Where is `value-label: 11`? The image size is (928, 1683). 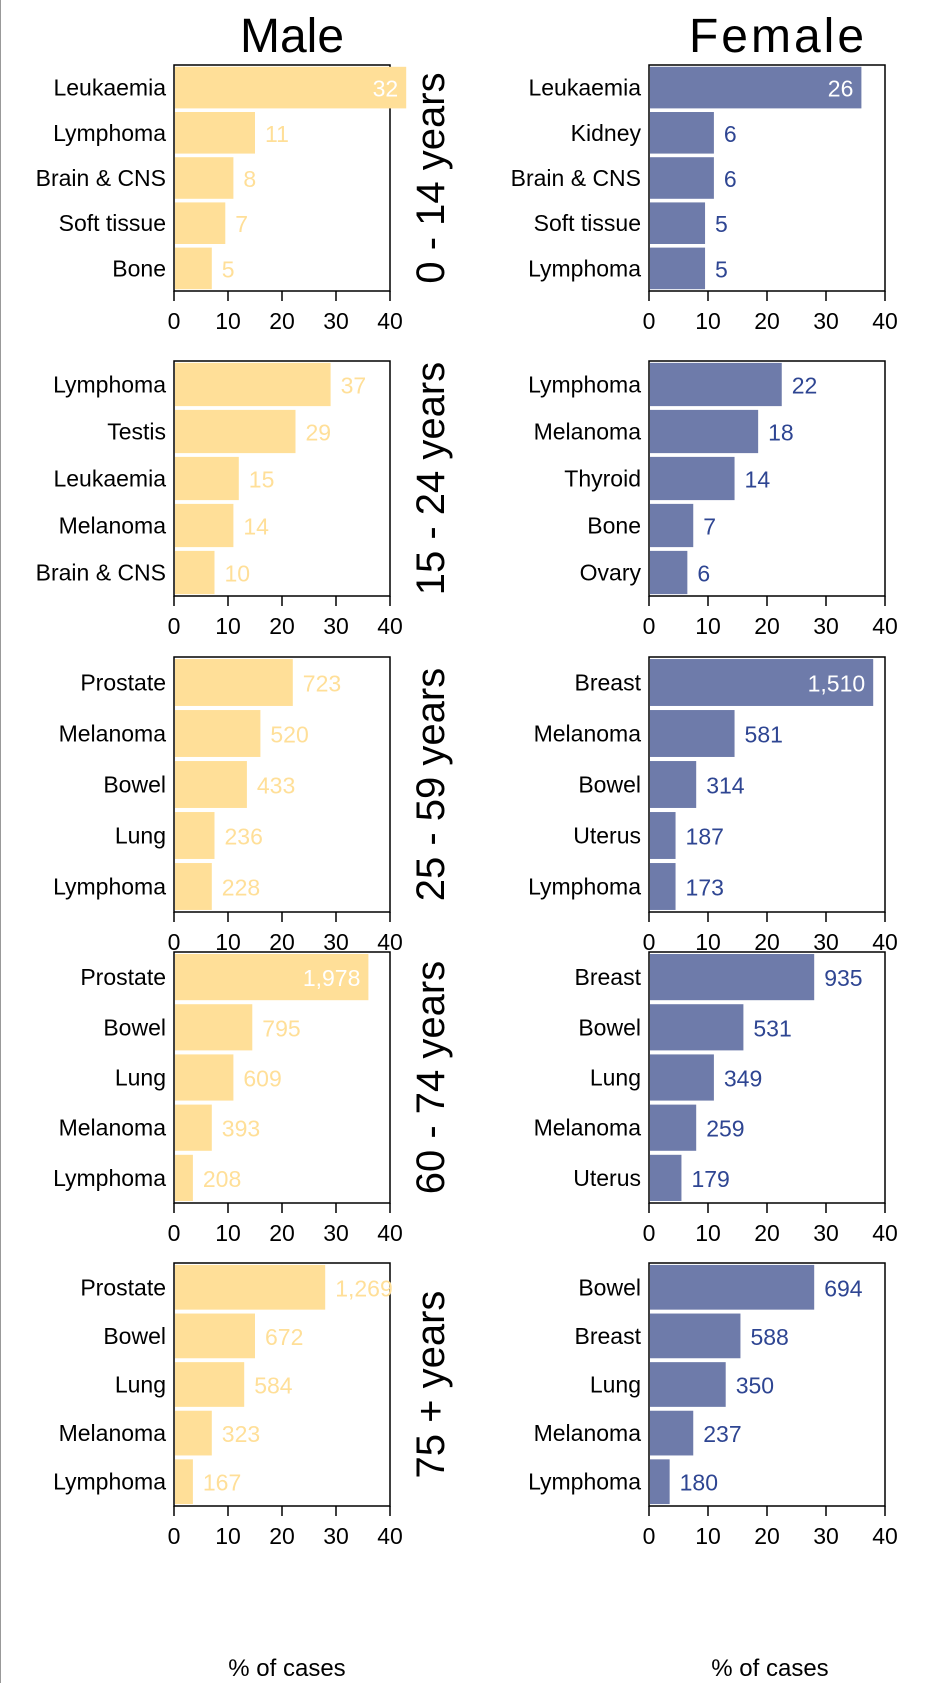 value-label: 11 is located at coordinates (277, 134).